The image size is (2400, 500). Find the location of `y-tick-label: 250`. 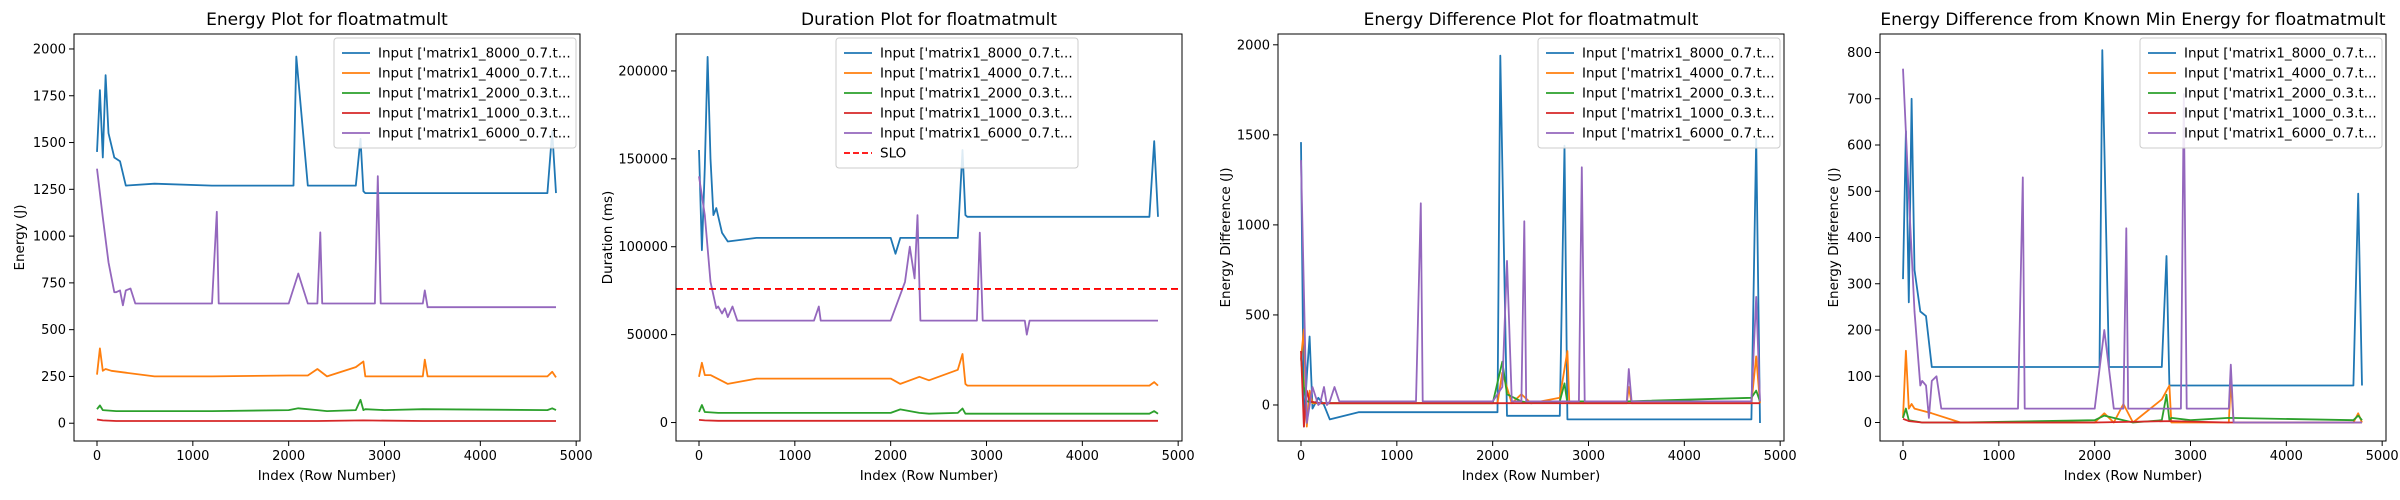

y-tick-label: 250 is located at coordinates (53, 377).